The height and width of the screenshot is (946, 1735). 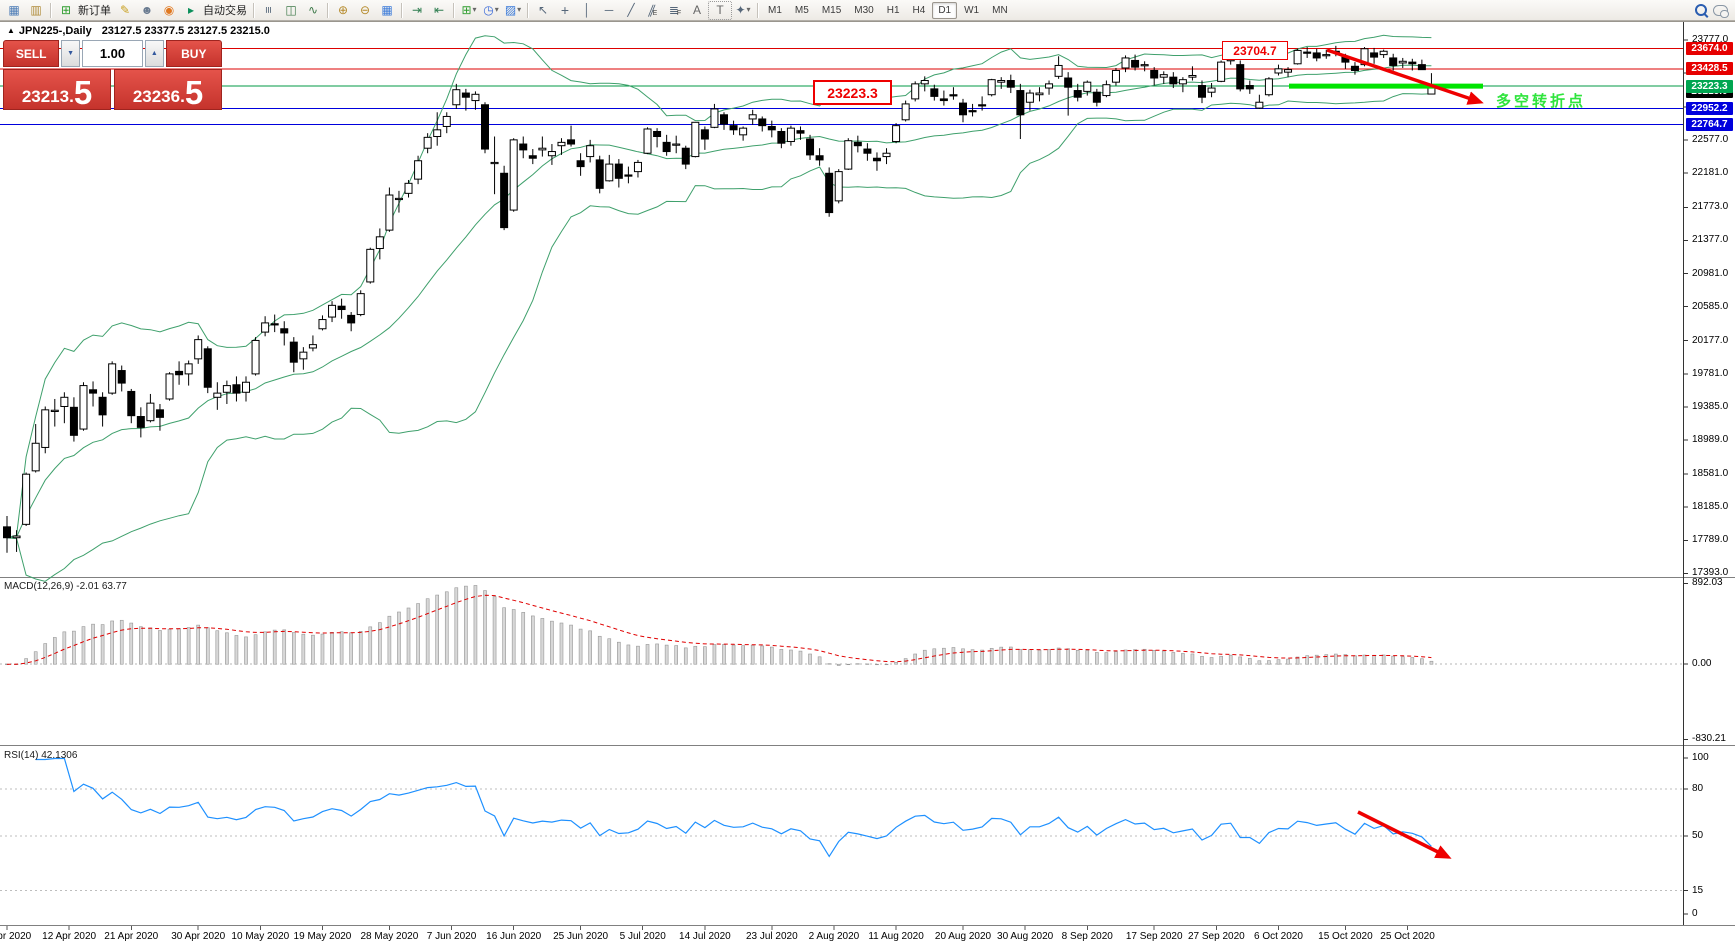 What do you see at coordinates (491, 10) in the screenshot?
I see `periods-icon: ◷ ▾` at bounding box center [491, 10].